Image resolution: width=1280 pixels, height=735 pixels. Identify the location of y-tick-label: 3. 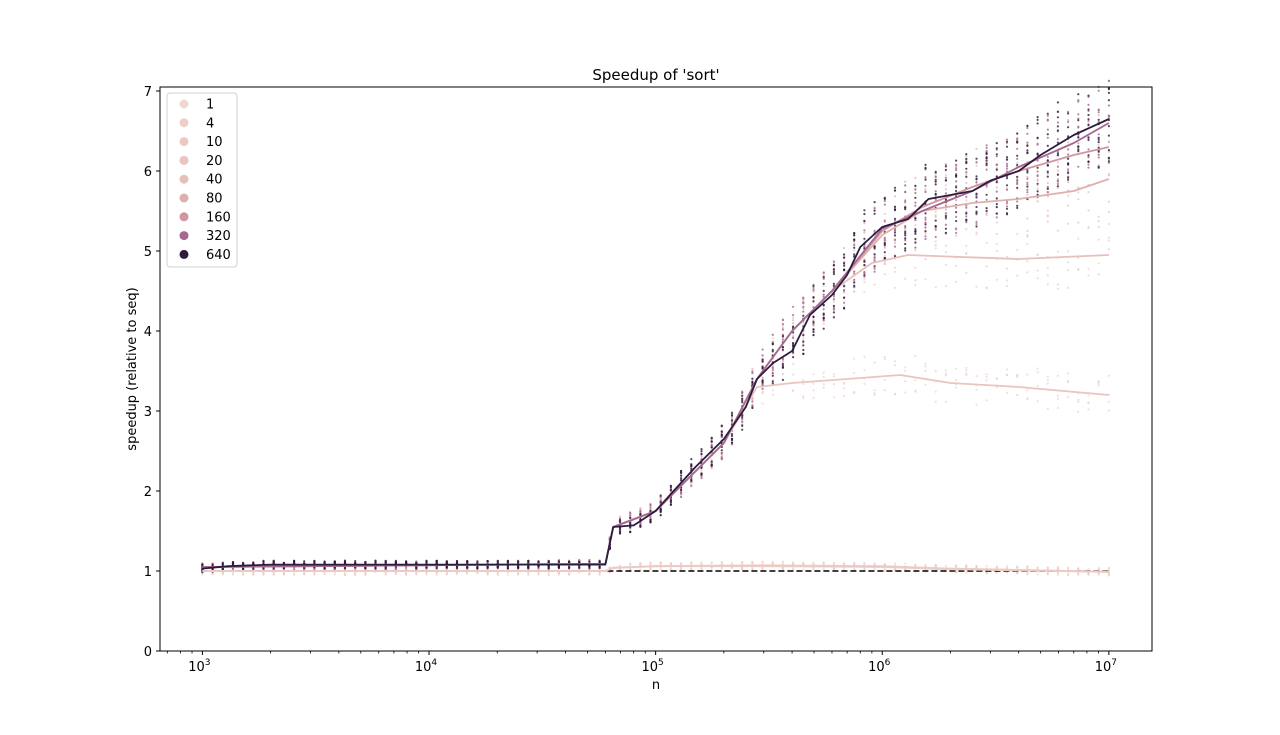
(148, 412).